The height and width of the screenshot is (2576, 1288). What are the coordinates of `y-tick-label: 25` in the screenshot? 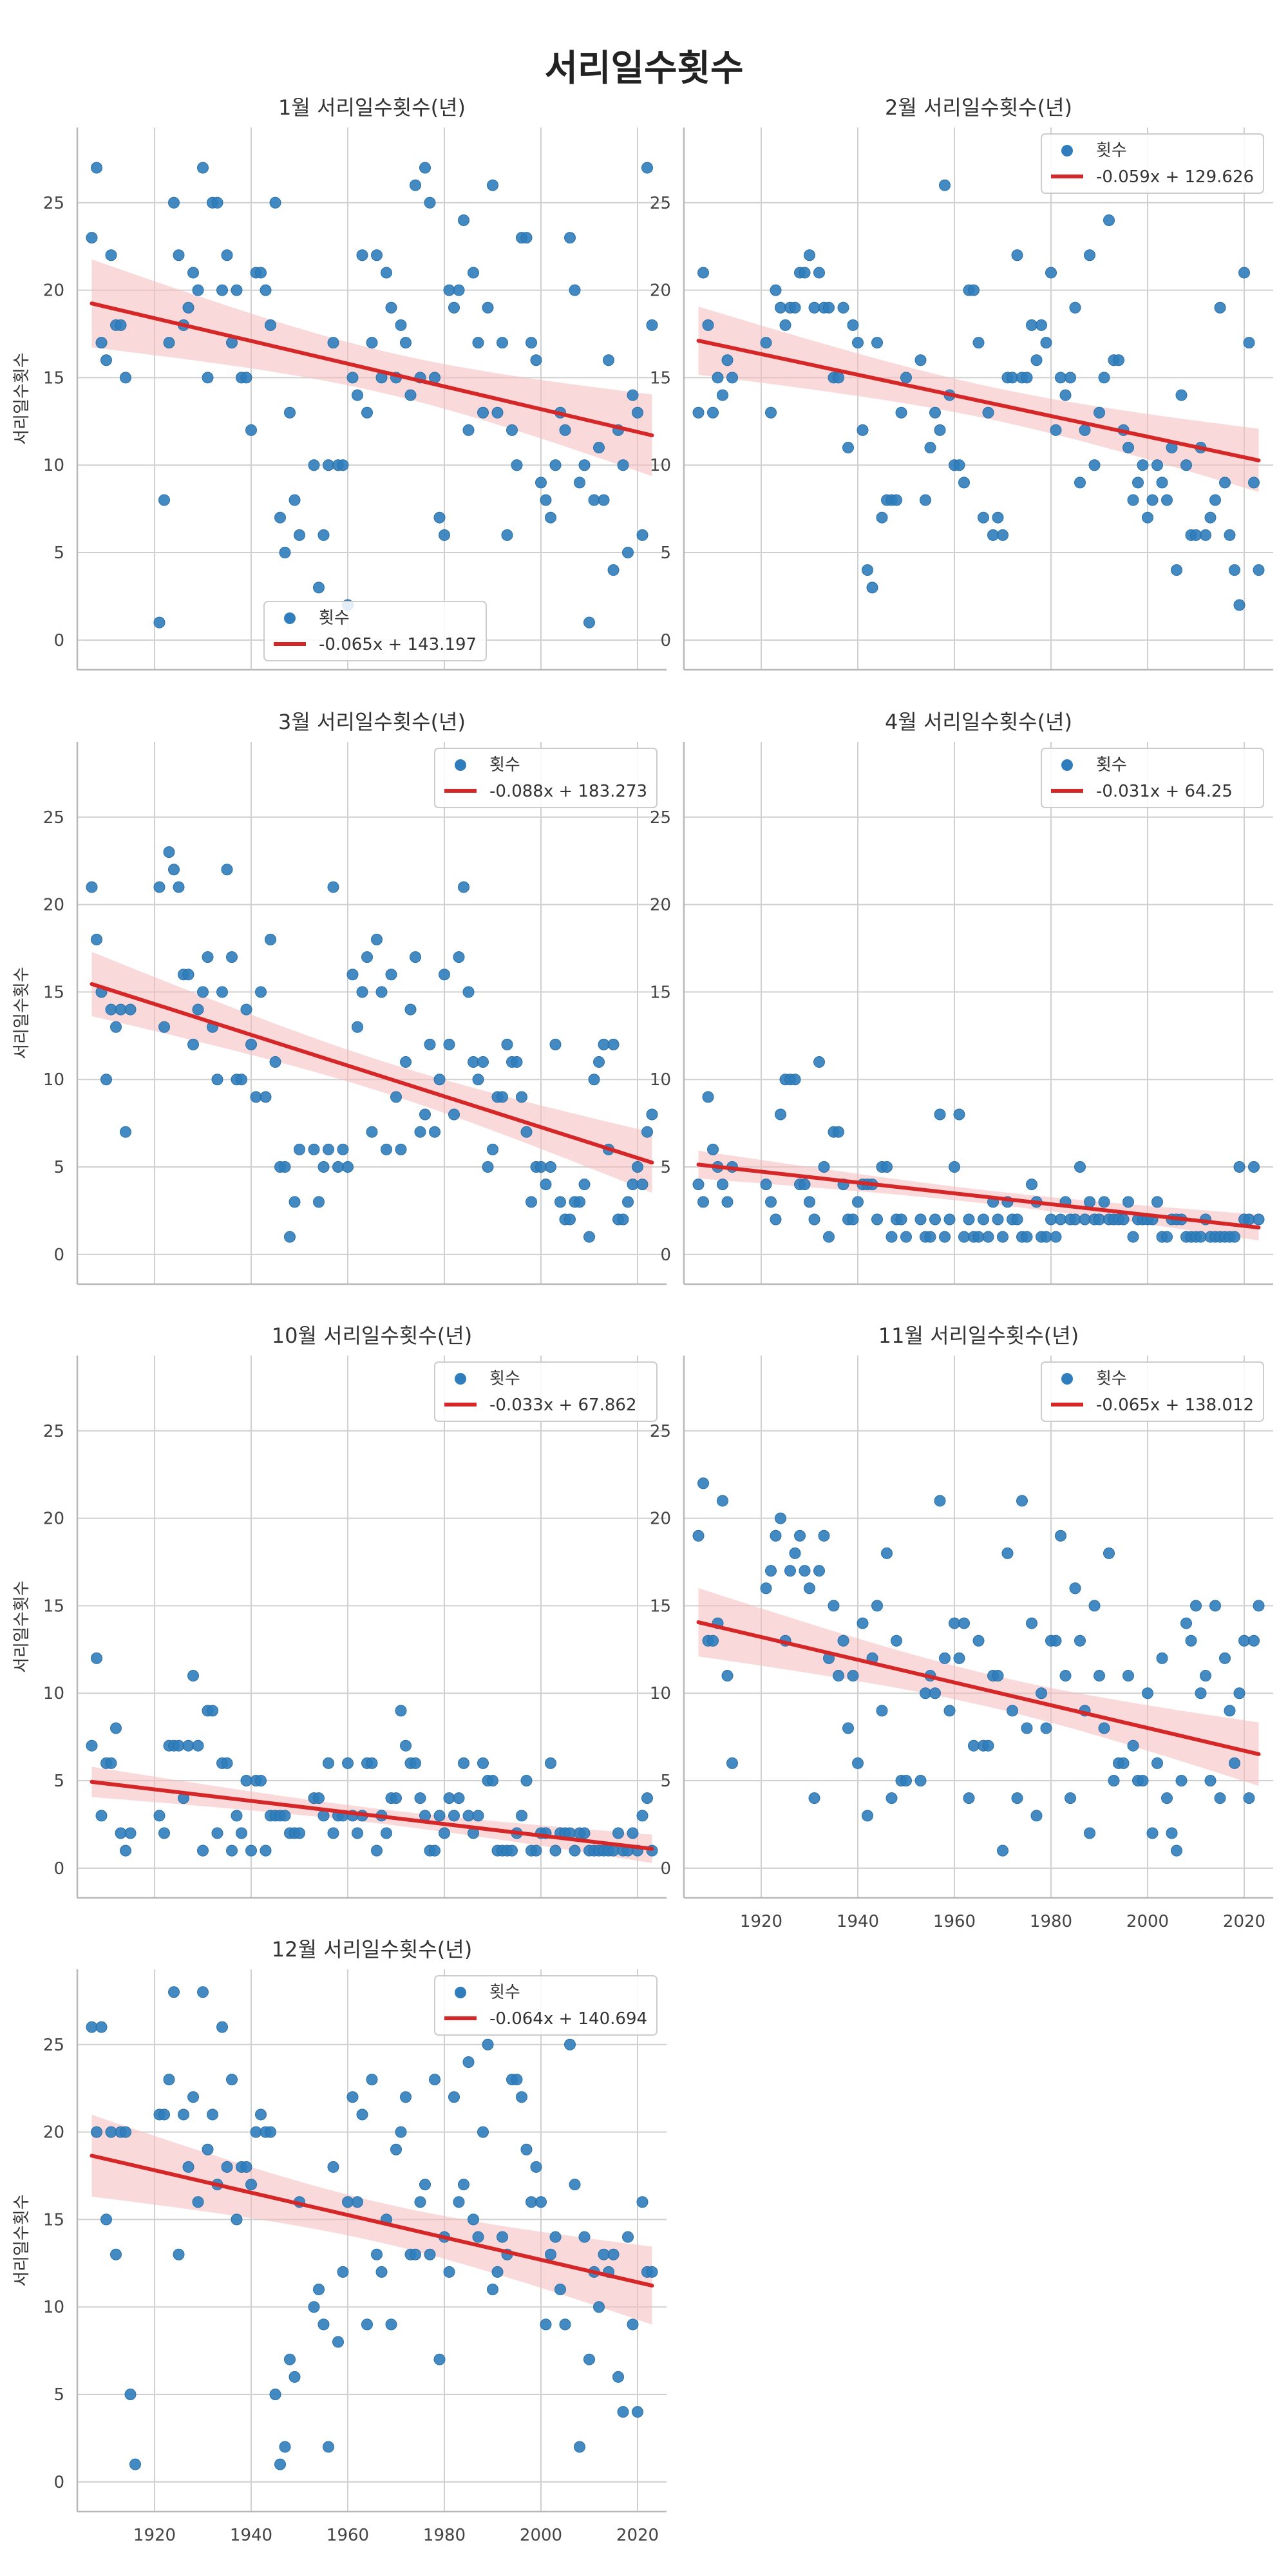 It's located at (660, 1432).